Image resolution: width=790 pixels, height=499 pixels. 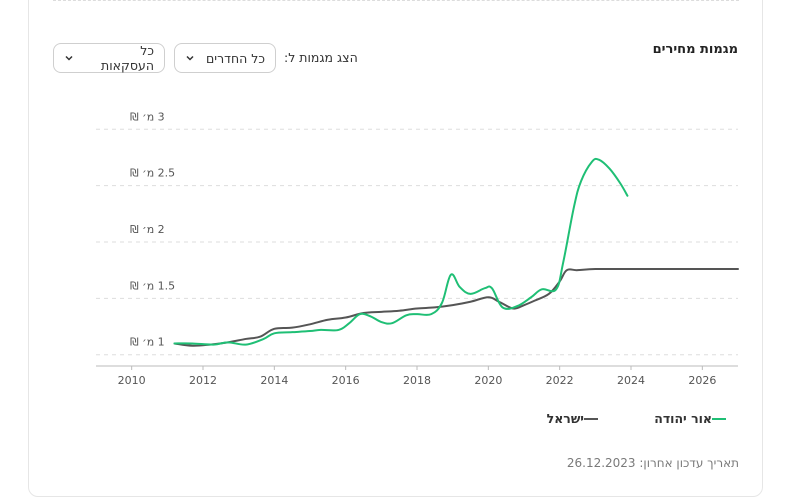 I want to click on y-tick-label: 3 מ׳ ₪, so click(x=147, y=116).